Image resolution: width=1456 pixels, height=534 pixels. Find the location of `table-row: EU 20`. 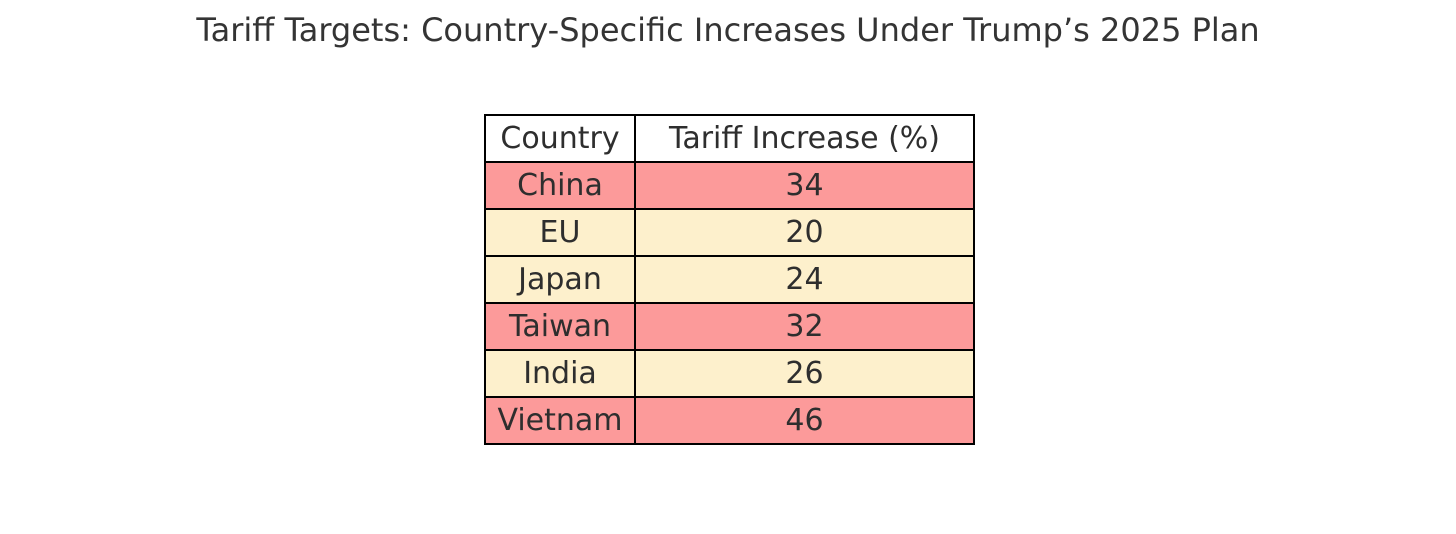

table-row: EU 20 is located at coordinates (729, 232).